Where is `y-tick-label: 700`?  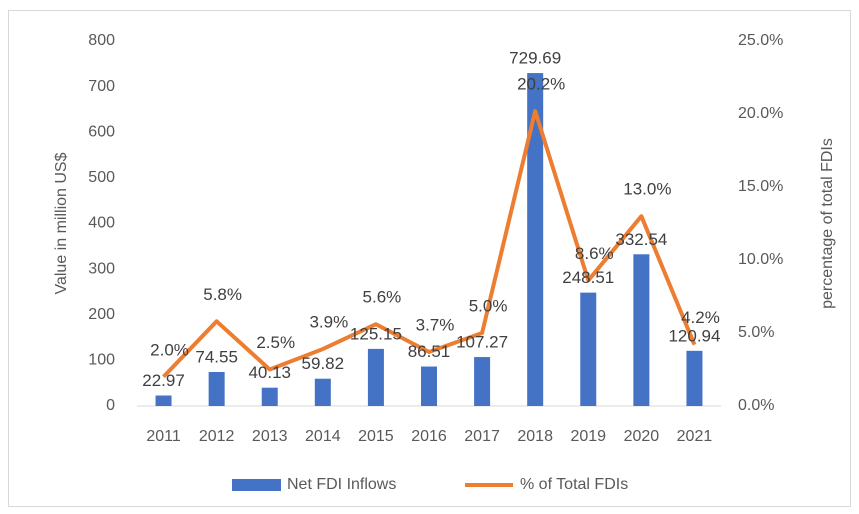
y-tick-label: 700 is located at coordinates (101, 86).